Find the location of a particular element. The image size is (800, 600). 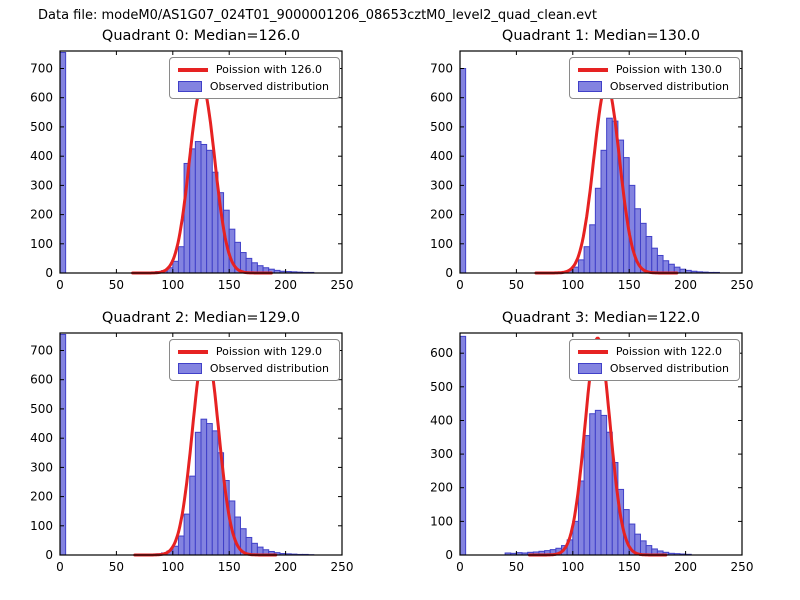

legend-entry-curve: Poission with 130.0 is located at coordinates (653, 69).